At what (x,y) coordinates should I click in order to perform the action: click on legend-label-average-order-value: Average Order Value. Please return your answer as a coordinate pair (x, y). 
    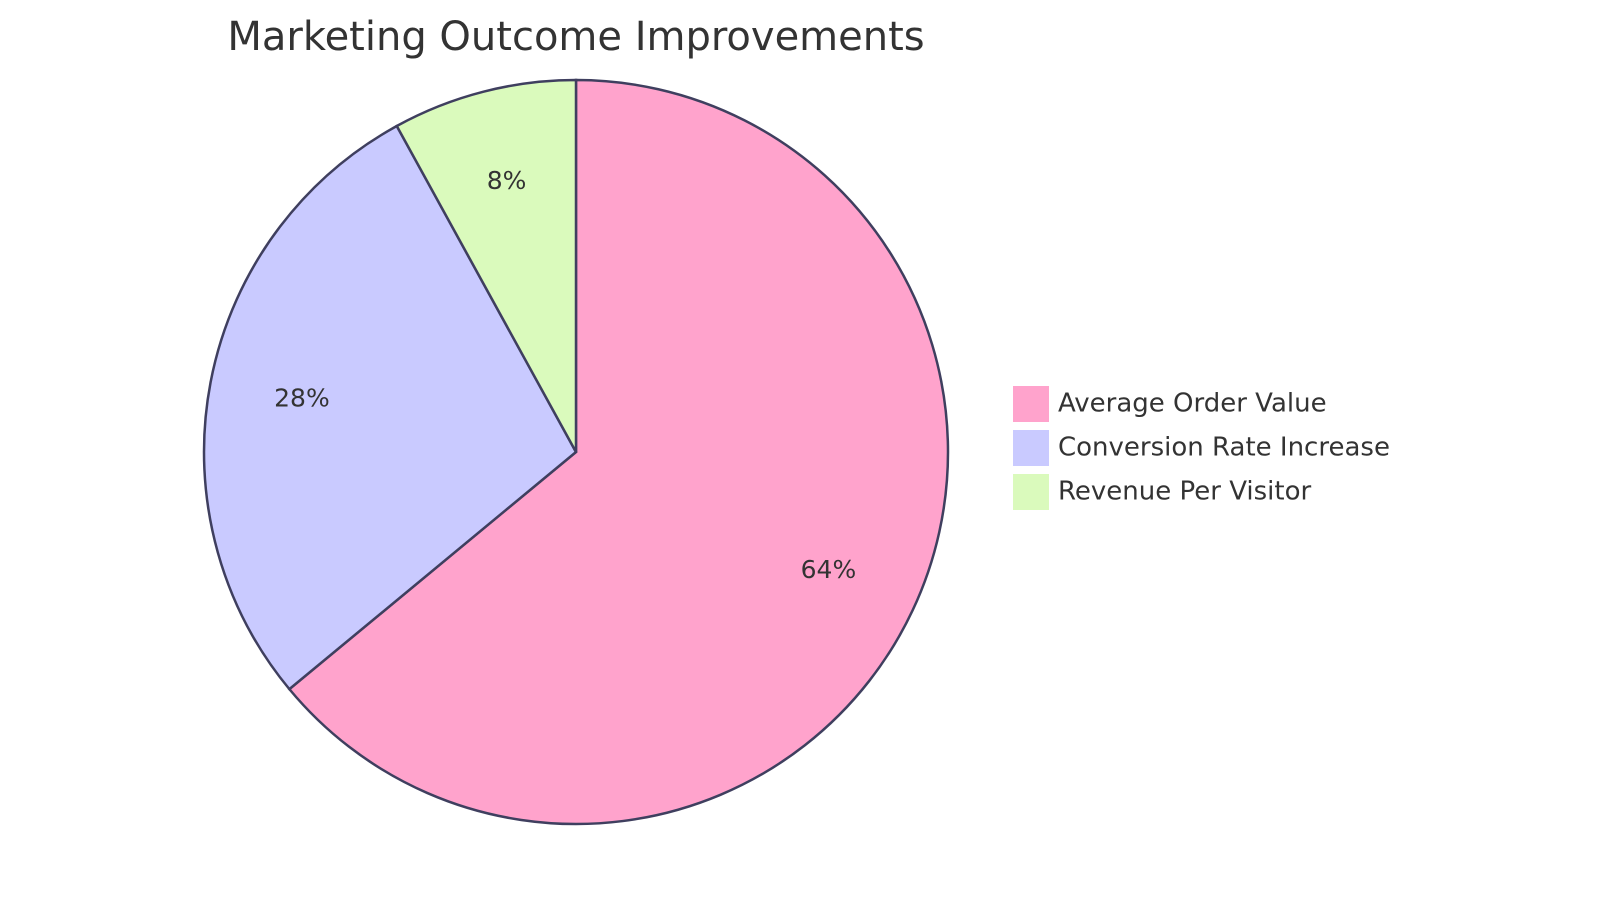
    Looking at the image, I should click on (1192, 404).